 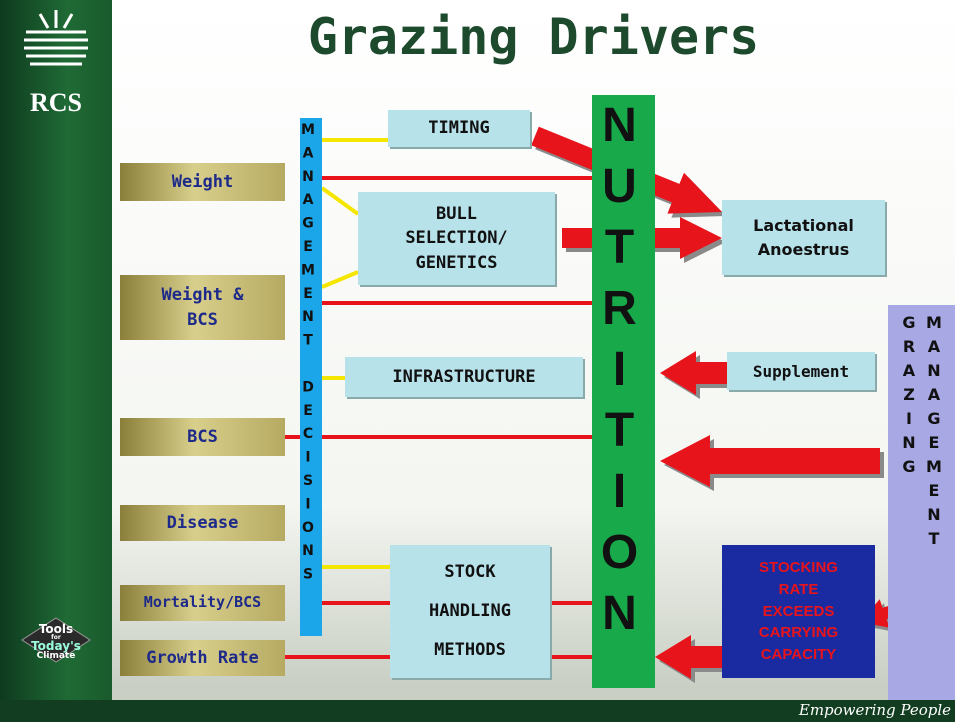 I want to click on footer-wrap: Empowering People, so click(x=875, y=710).